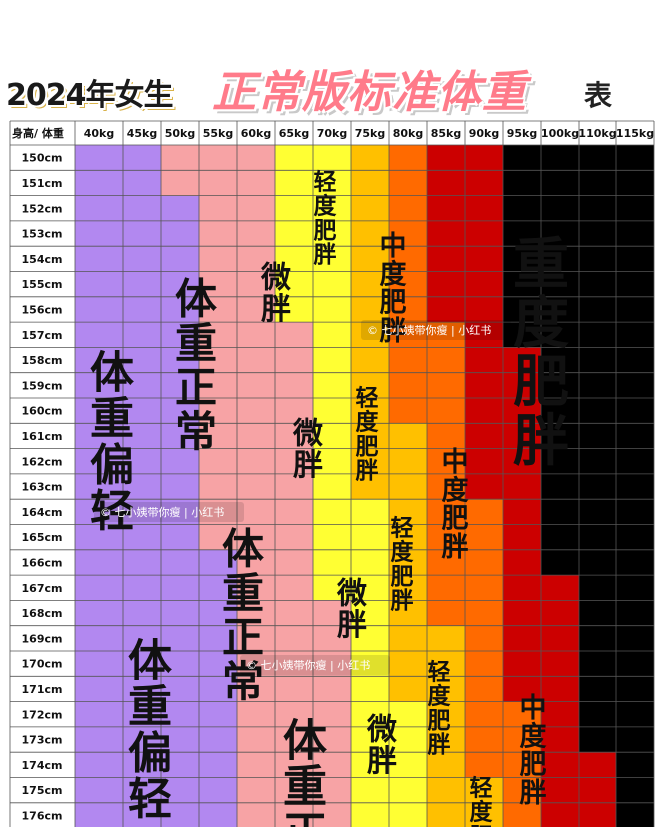 This screenshot has height=827, width=660. I want to click on cell-169cm-110kg, so click(597, 638).